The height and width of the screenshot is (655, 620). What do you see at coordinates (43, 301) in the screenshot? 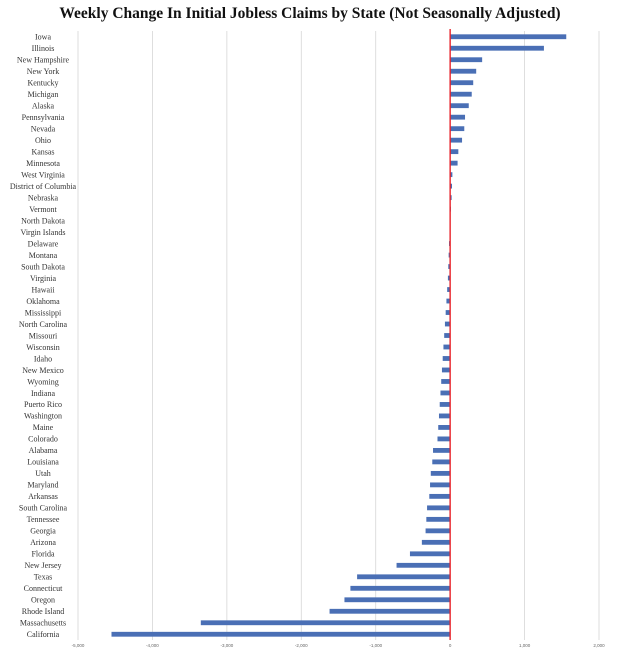
I see `category-label: Oklahoma` at bounding box center [43, 301].